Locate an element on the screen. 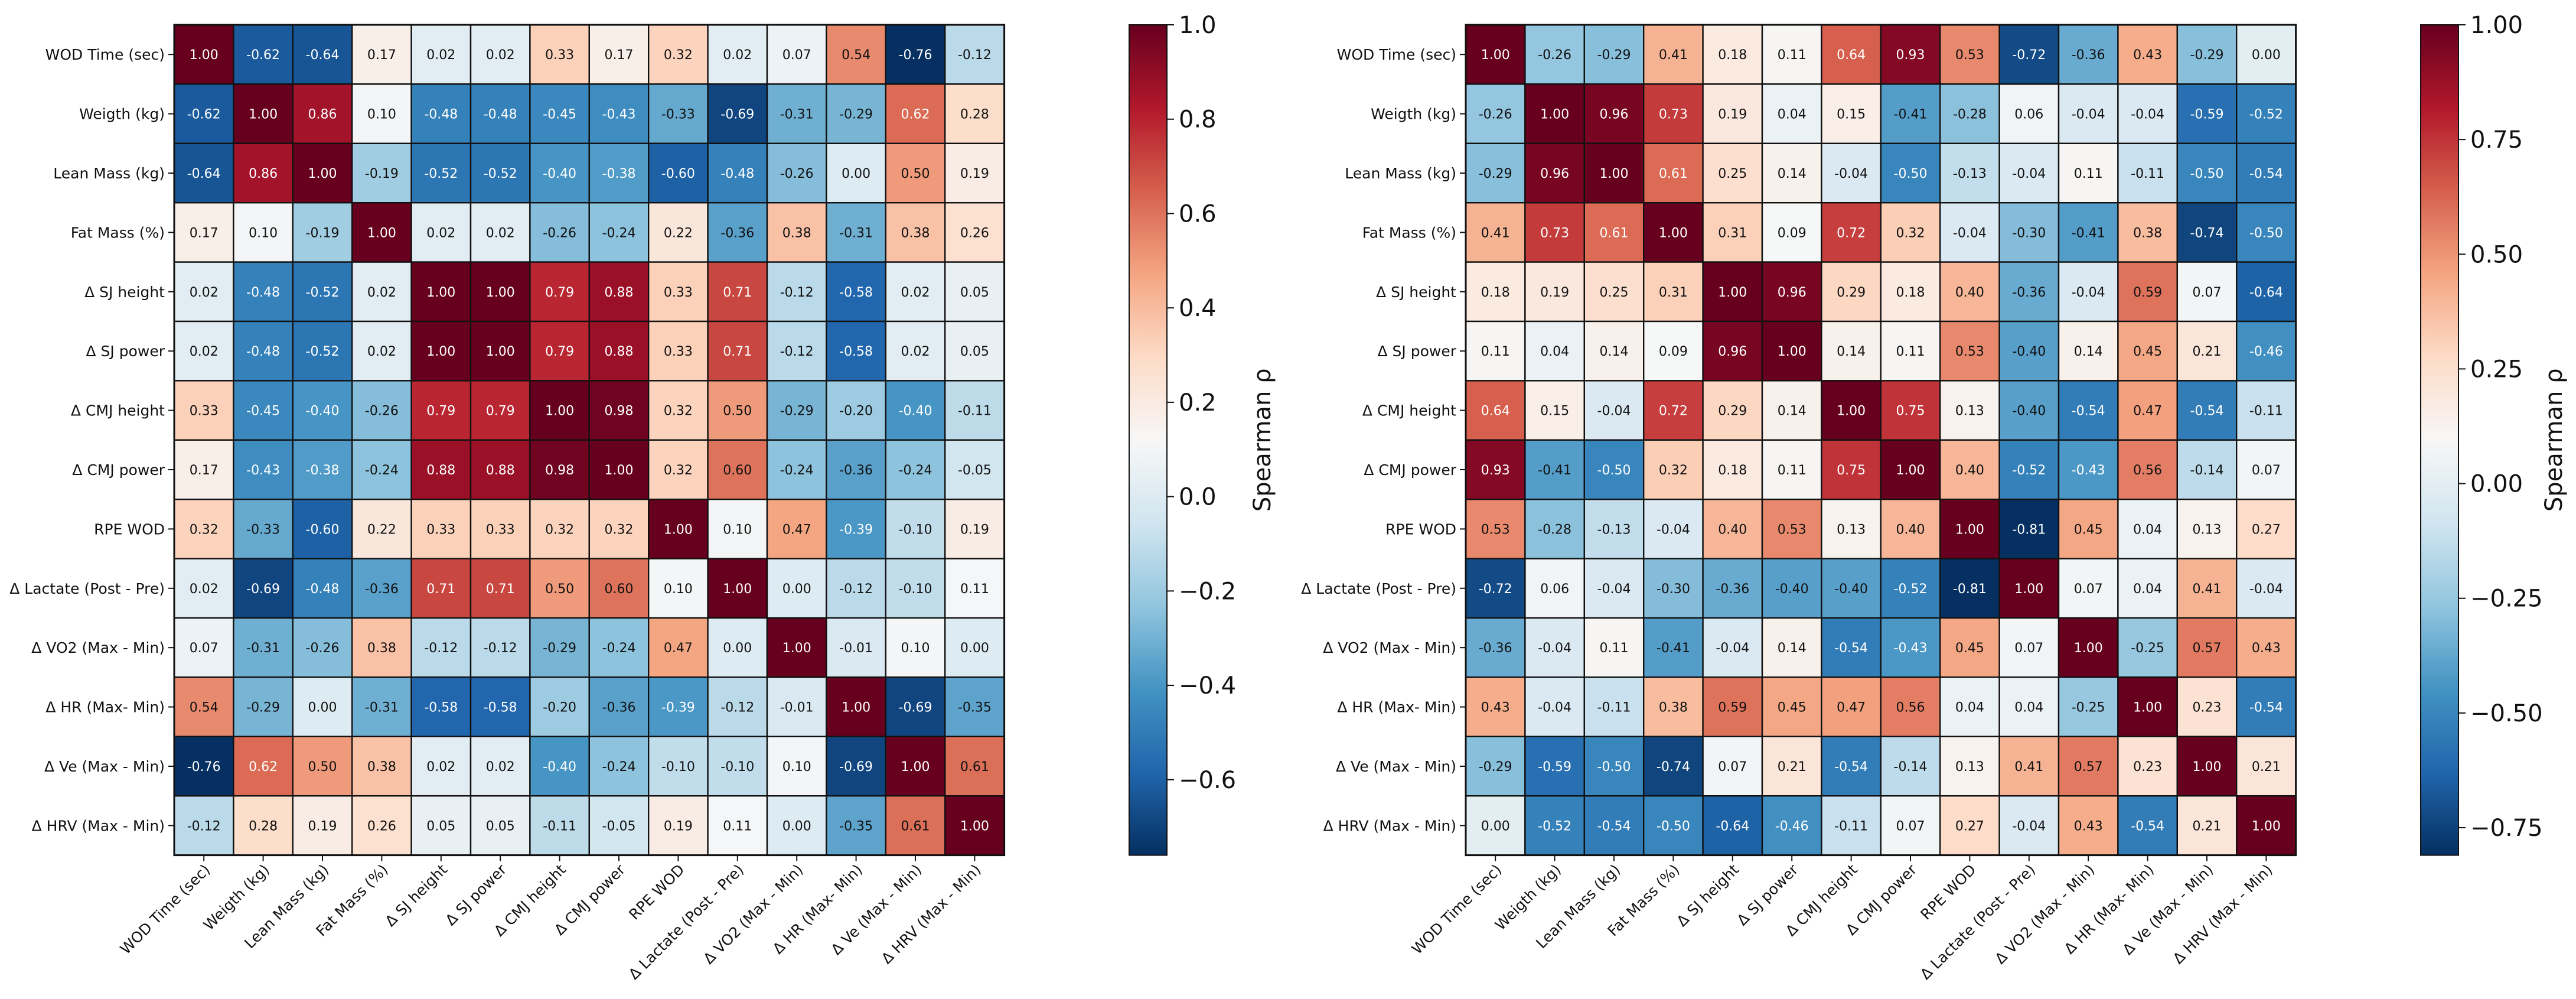 The height and width of the screenshot is (999, 2576). cell-value-label: 0.14 is located at coordinates (2088, 351).